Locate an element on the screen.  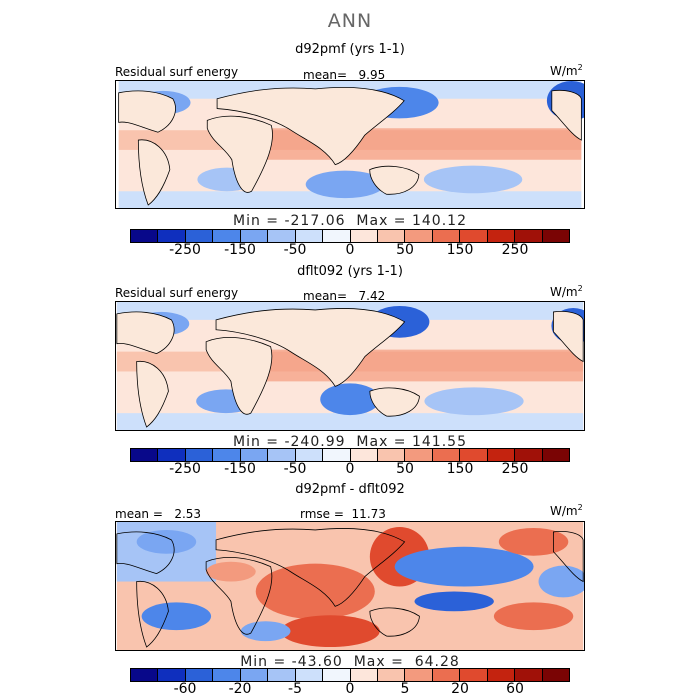
panel-1-map-svg is located at coordinates (351, 144).